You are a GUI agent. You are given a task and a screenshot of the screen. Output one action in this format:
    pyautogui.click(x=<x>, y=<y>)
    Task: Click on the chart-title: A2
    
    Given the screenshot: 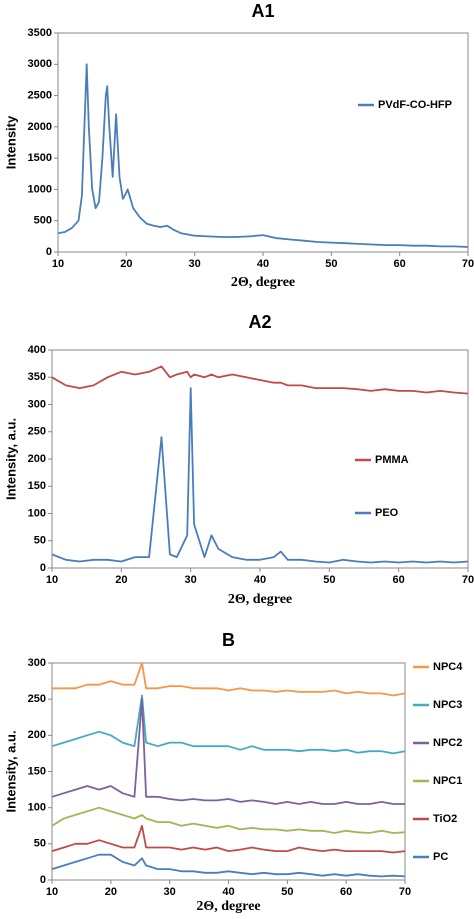 What is the action you would take?
    pyautogui.click(x=259, y=322)
    